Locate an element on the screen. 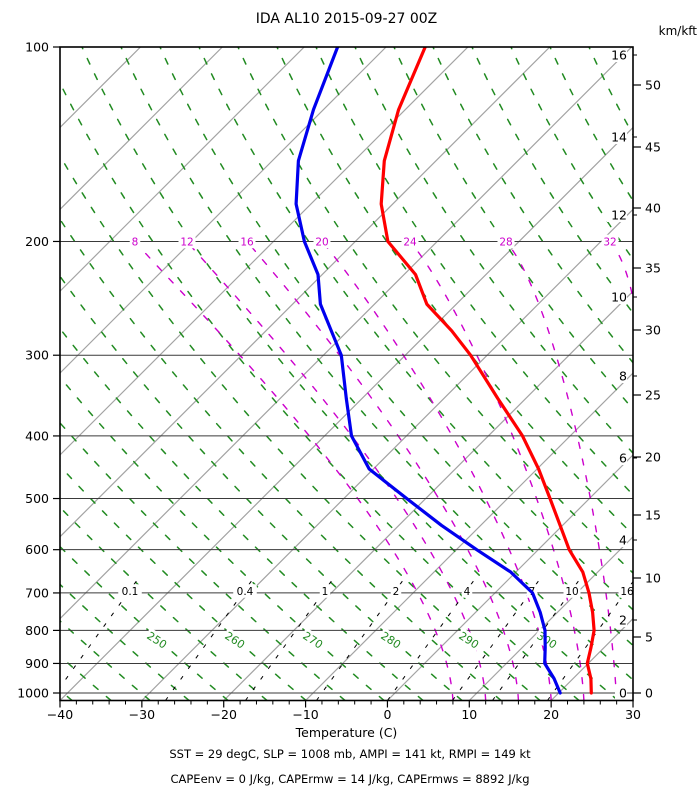 This screenshot has width=700, height=800. x-tick-label: 30 is located at coordinates (633, 714).